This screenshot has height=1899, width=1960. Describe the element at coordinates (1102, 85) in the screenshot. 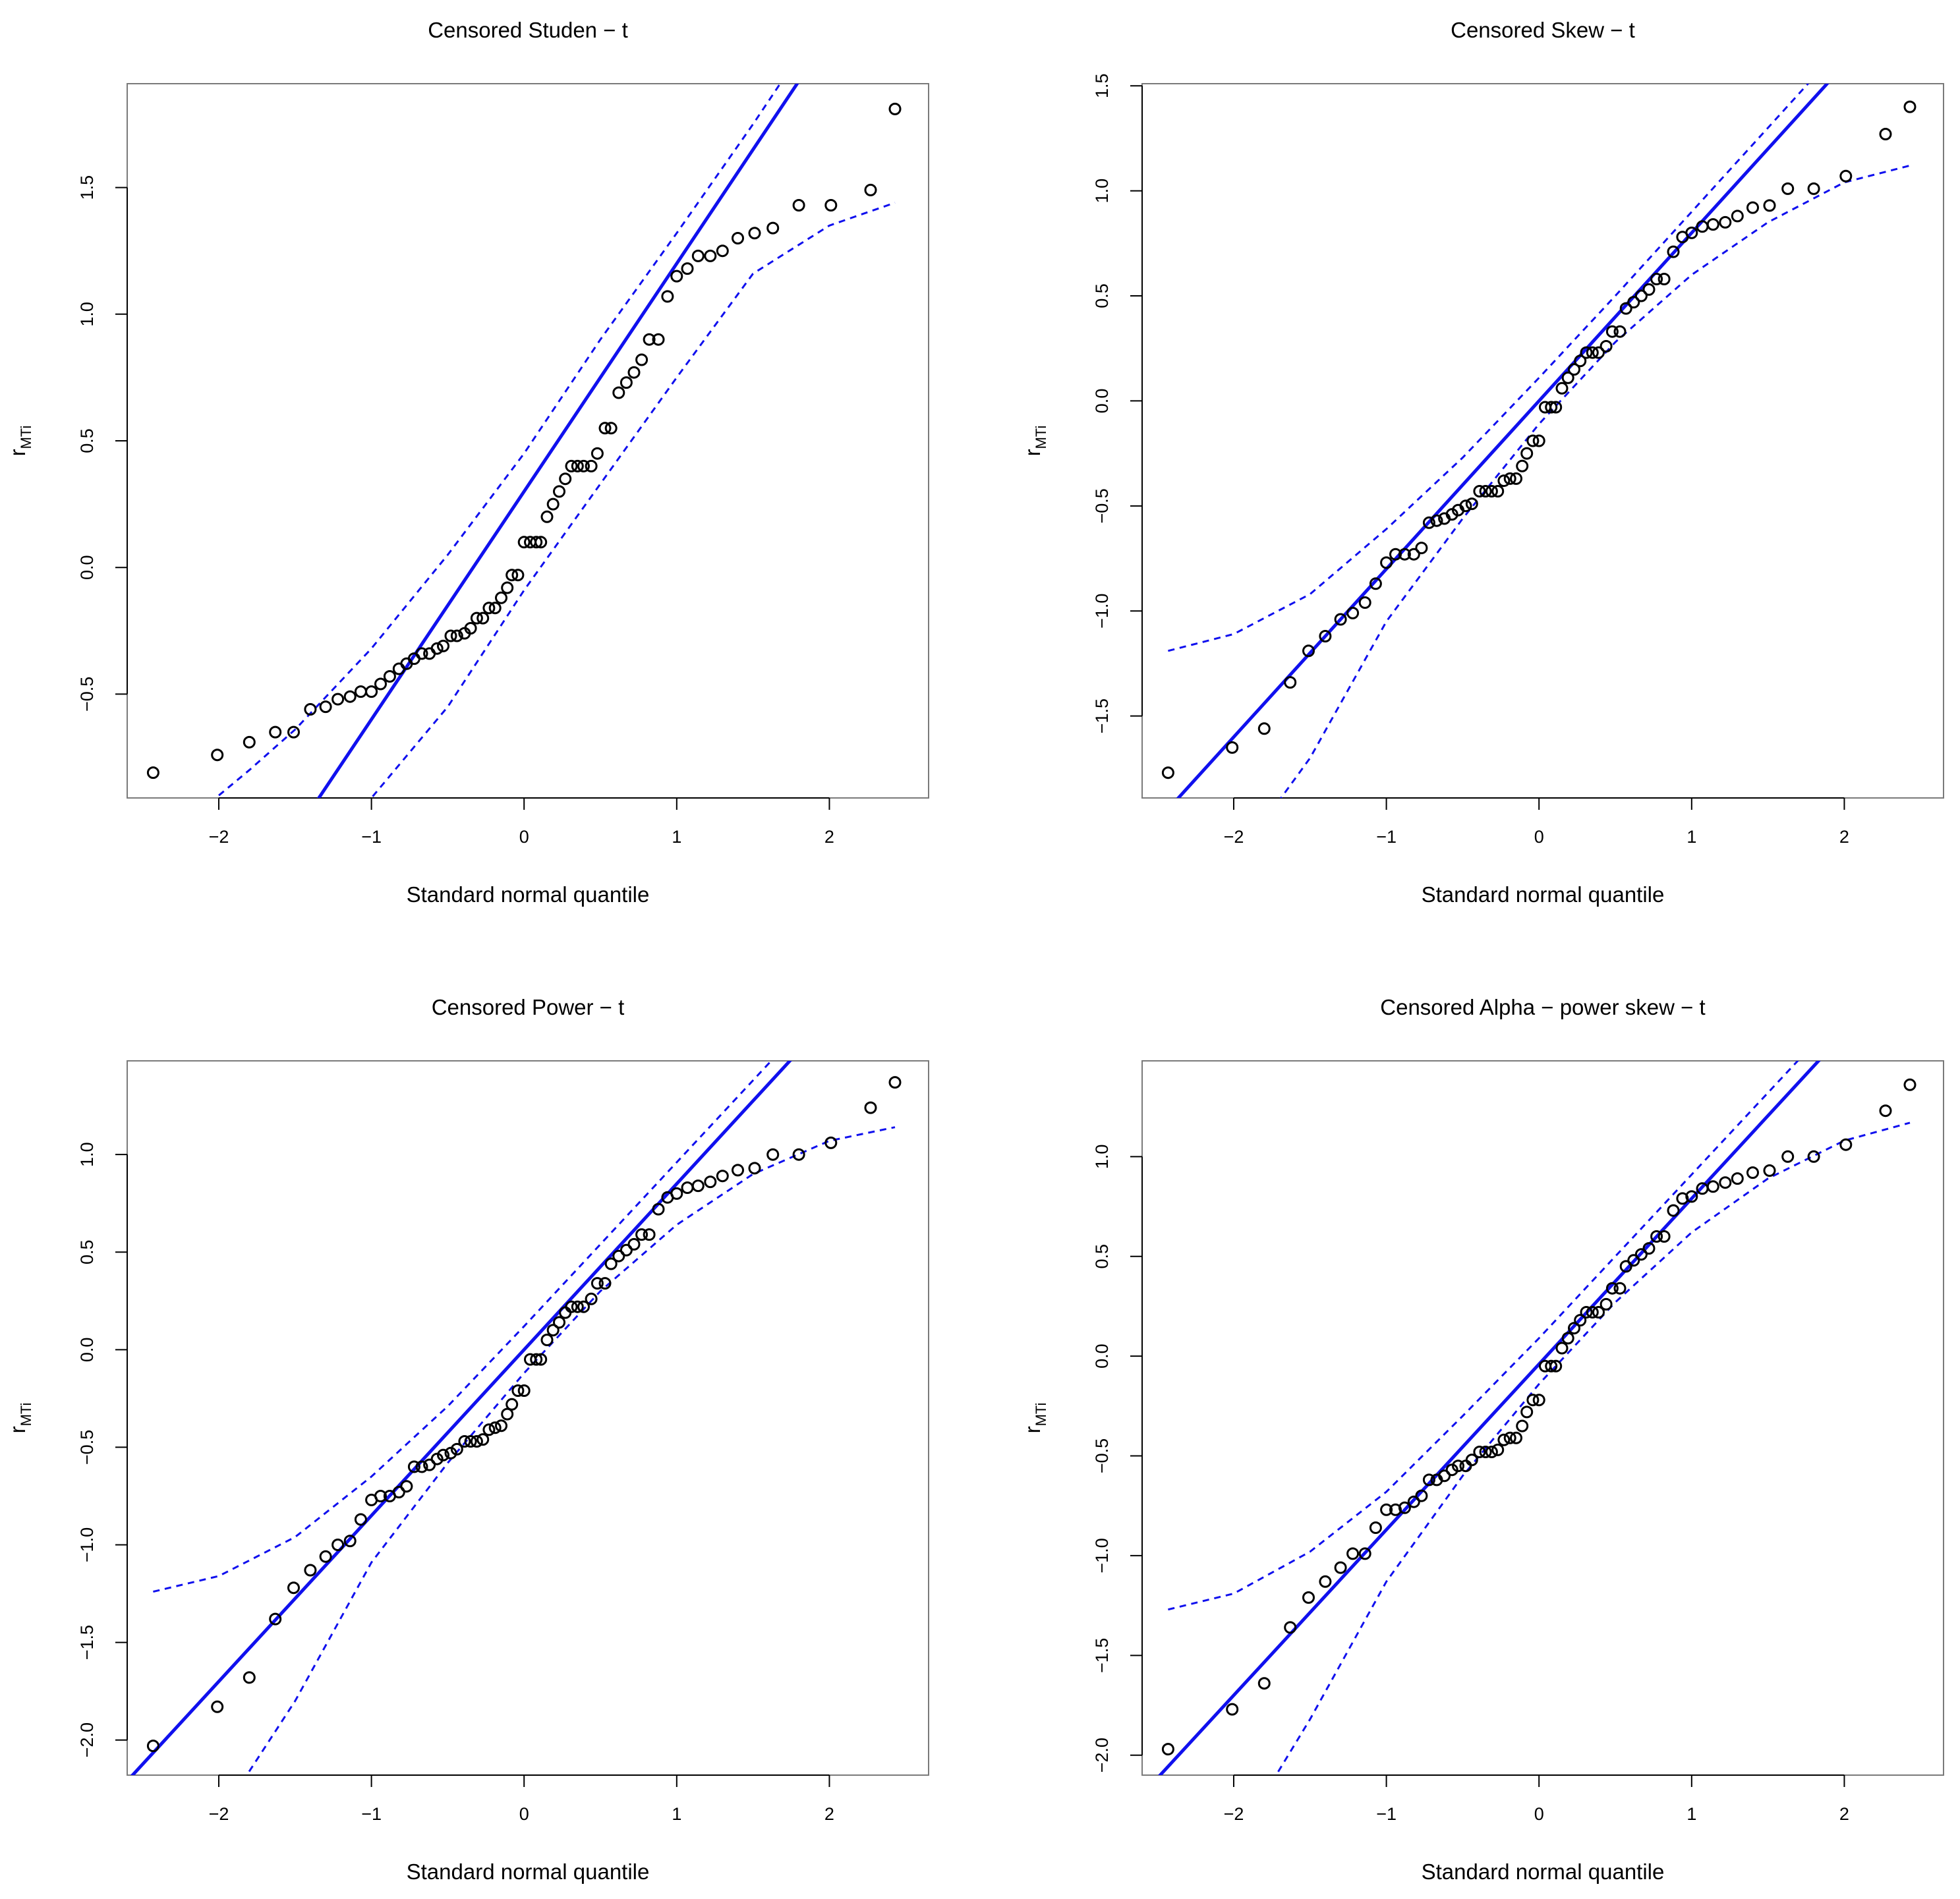

I see `panel-2-y-tick-label: 1.5` at that location.